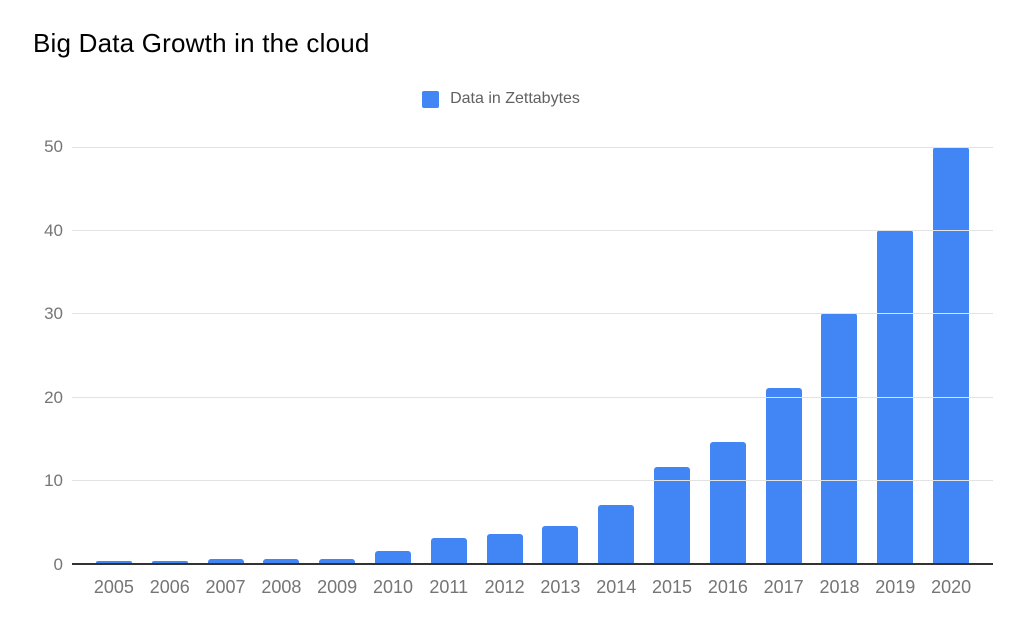  What do you see at coordinates (281, 560) in the screenshot?
I see `bar-2008` at bounding box center [281, 560].